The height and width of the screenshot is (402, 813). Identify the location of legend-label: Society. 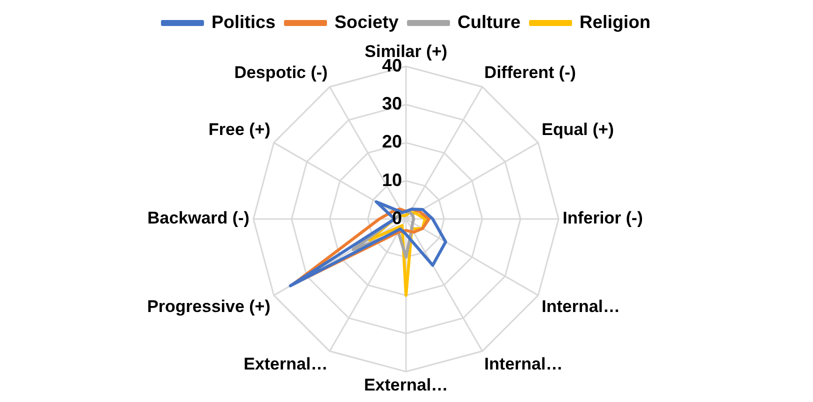
(366, 22).